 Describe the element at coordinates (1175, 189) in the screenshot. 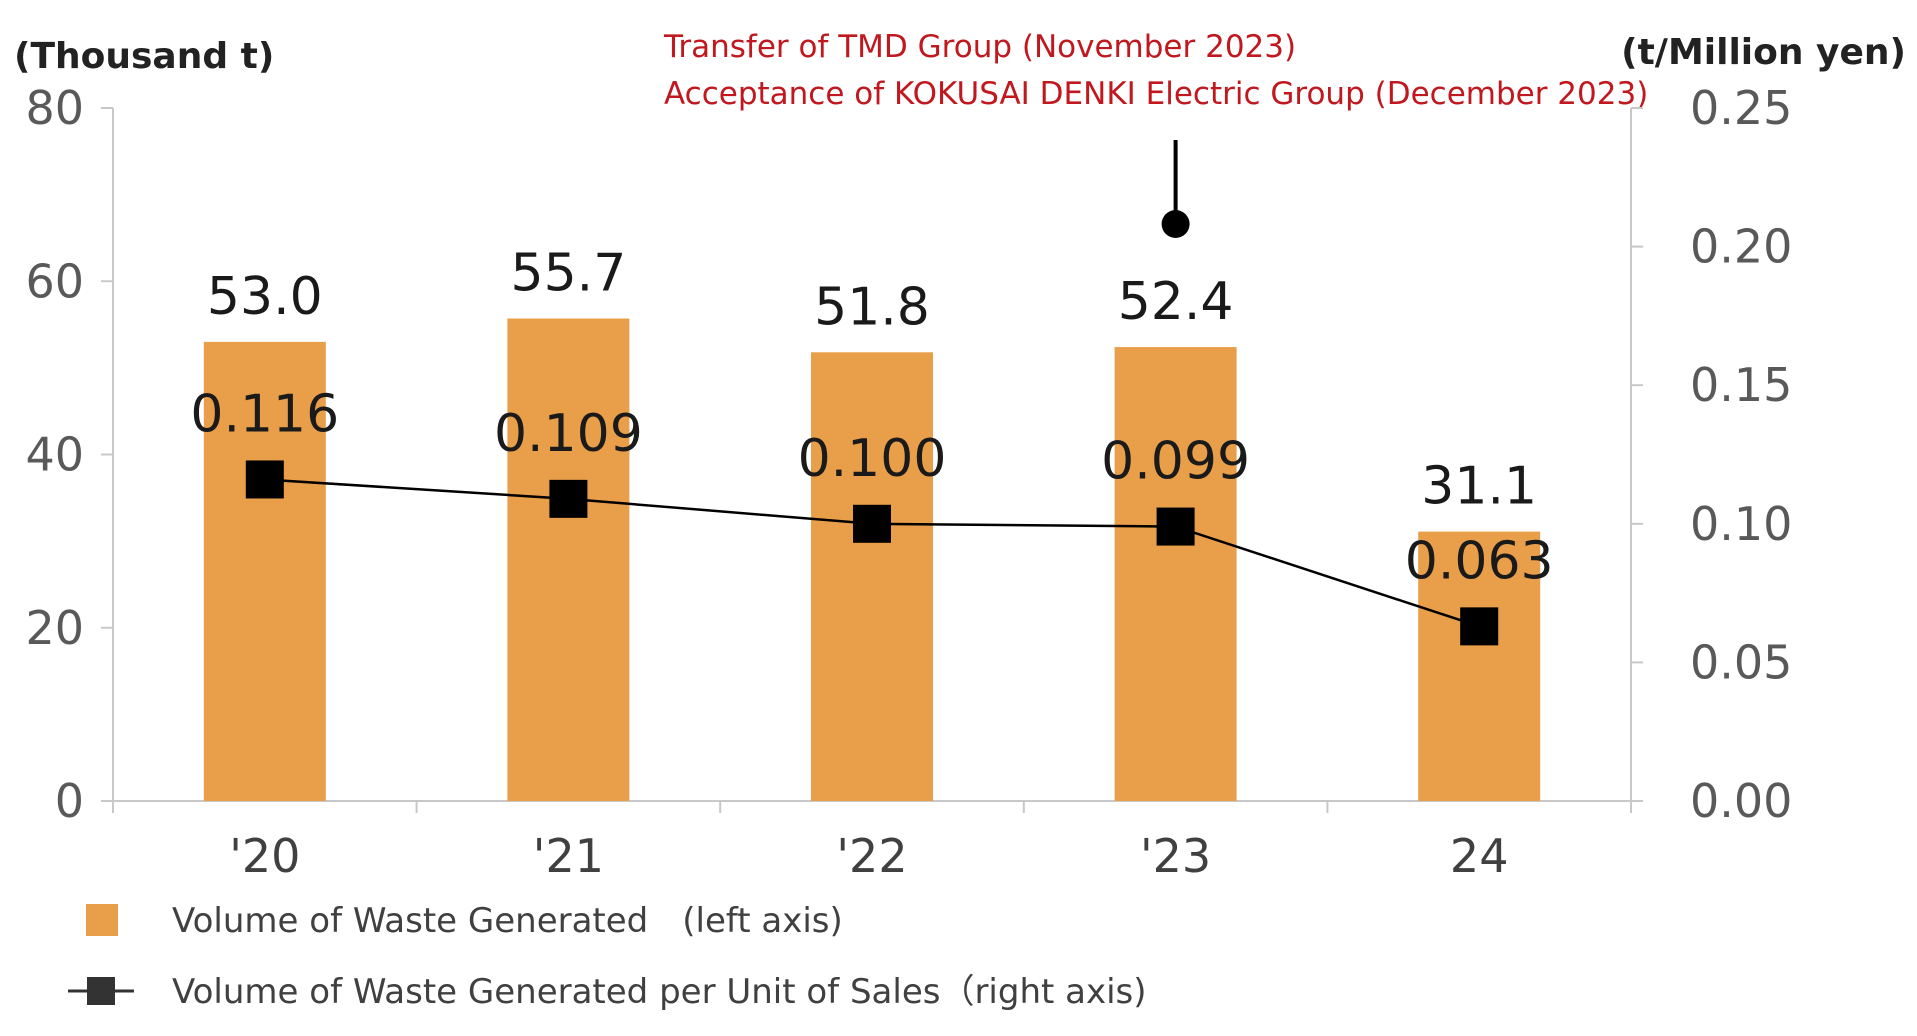

I see `annotation-marker` at that location.